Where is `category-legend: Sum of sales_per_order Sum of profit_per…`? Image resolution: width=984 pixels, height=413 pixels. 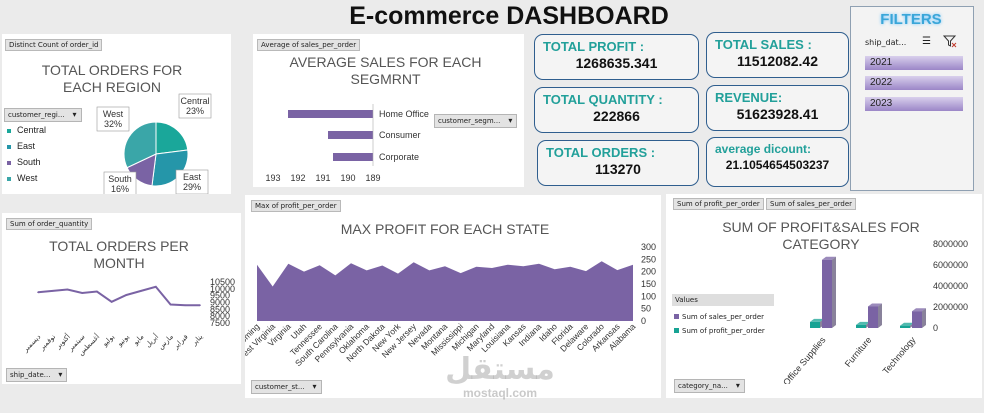
category-legend: Sum of sales_per_order Sum of profit_per… is located at coordinates (719, 324).